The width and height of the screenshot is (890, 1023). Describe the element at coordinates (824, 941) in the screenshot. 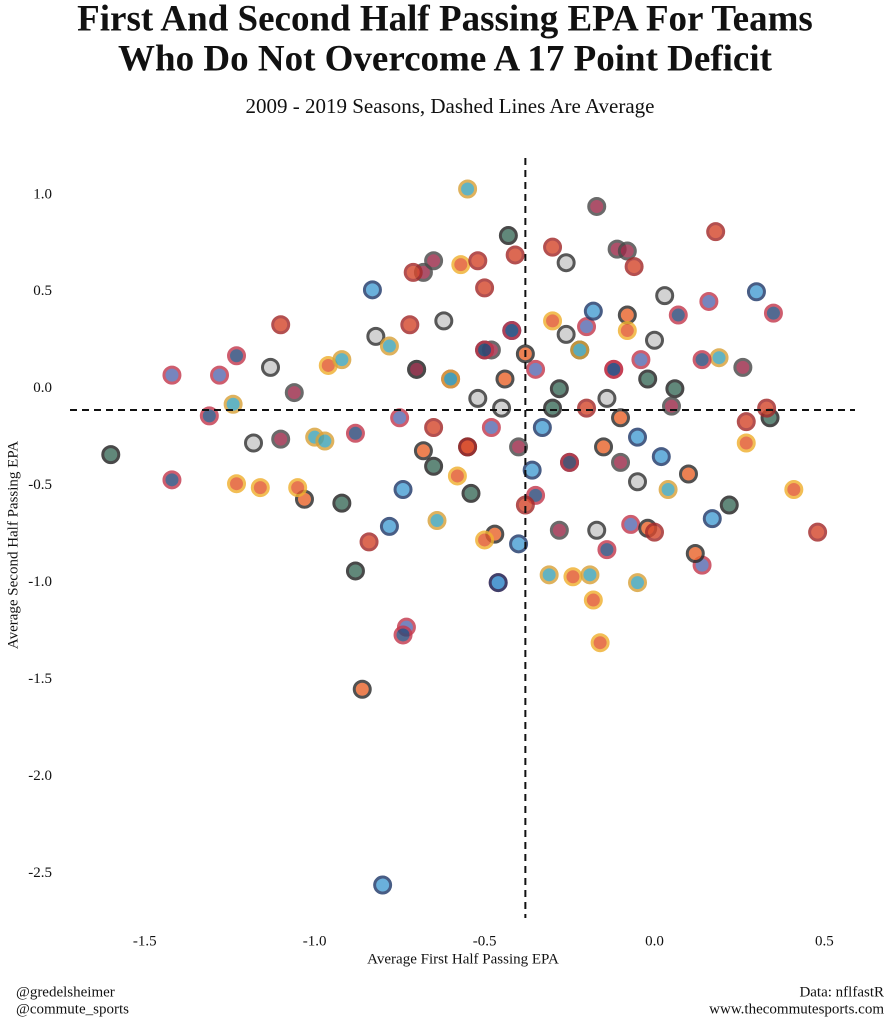

I see `x-tick-label: 0.5` at that location.